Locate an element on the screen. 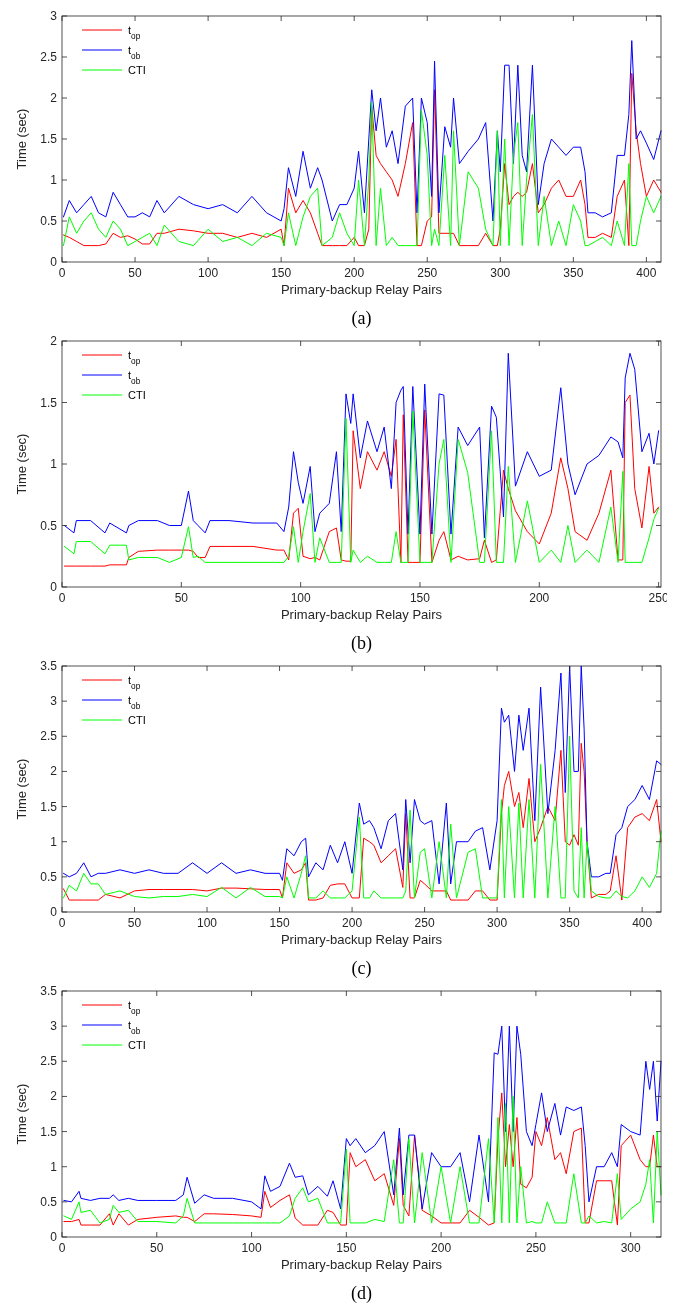 Image resolution: width=675 pixels, height=1315 pixels. text: (c) is located at coordinates (361, 968).